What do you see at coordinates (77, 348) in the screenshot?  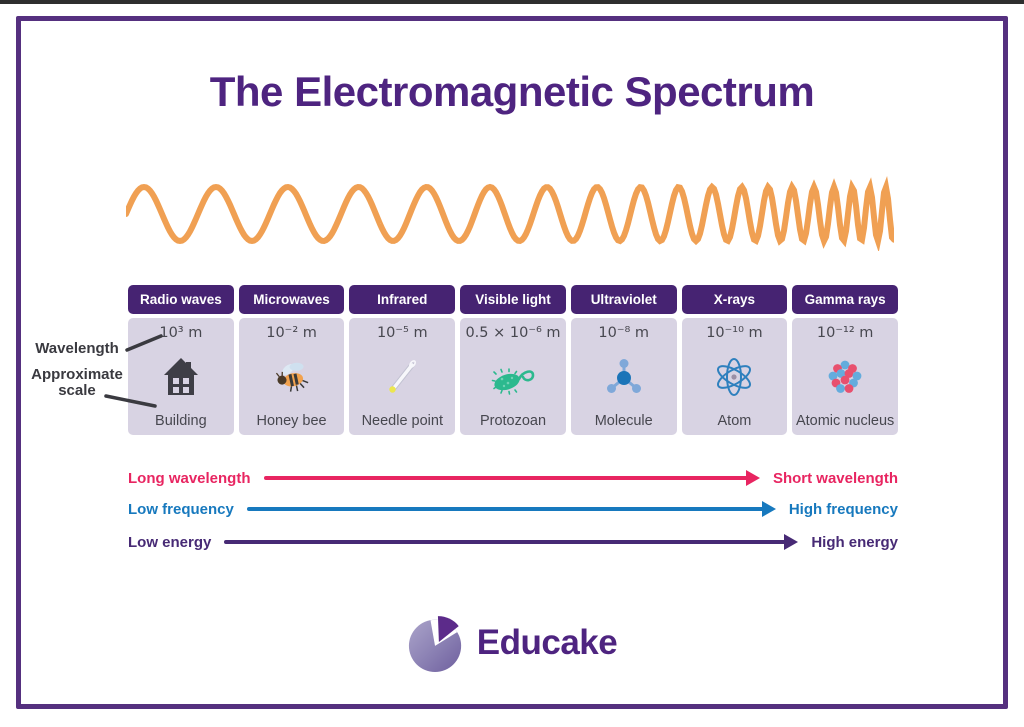 I see `wavelength-annotation: Wavelength` at bounding box center [77, 348].